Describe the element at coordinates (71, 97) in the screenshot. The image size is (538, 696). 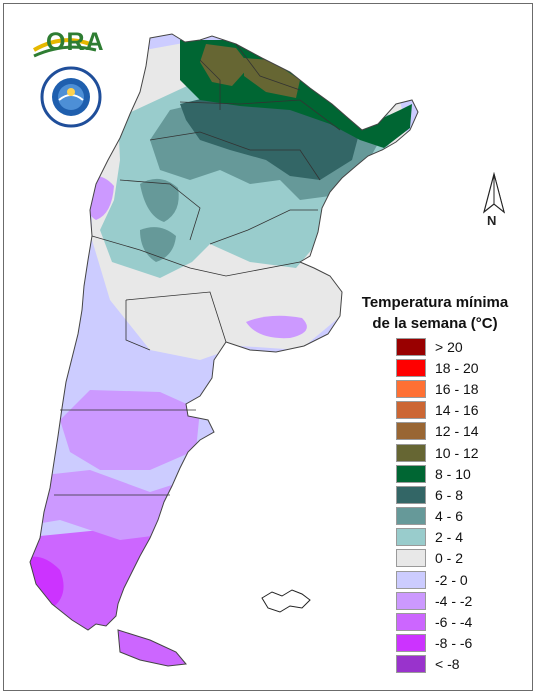
I see `smn-seal-icon` at that location.